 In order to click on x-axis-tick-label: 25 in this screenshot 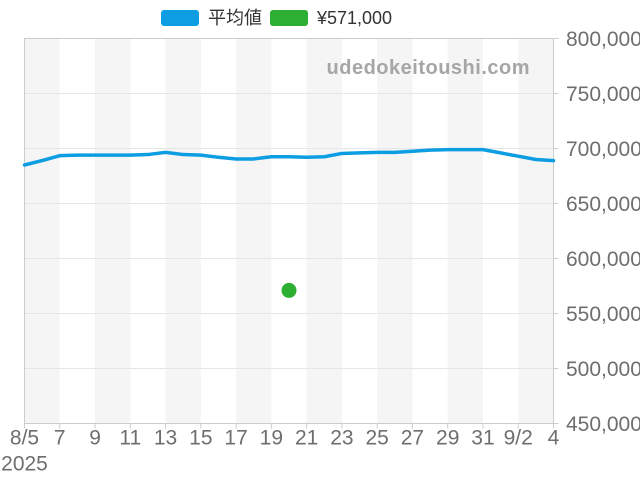, I will do `click(376, 438)`.